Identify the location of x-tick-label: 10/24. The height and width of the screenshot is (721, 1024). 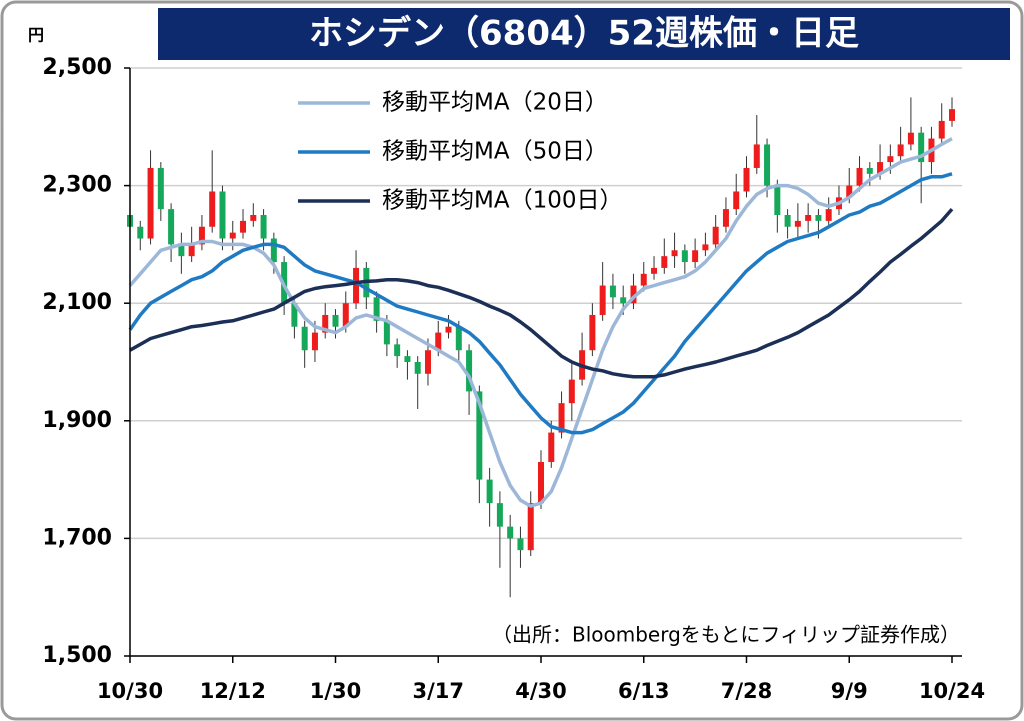
(952, 691).